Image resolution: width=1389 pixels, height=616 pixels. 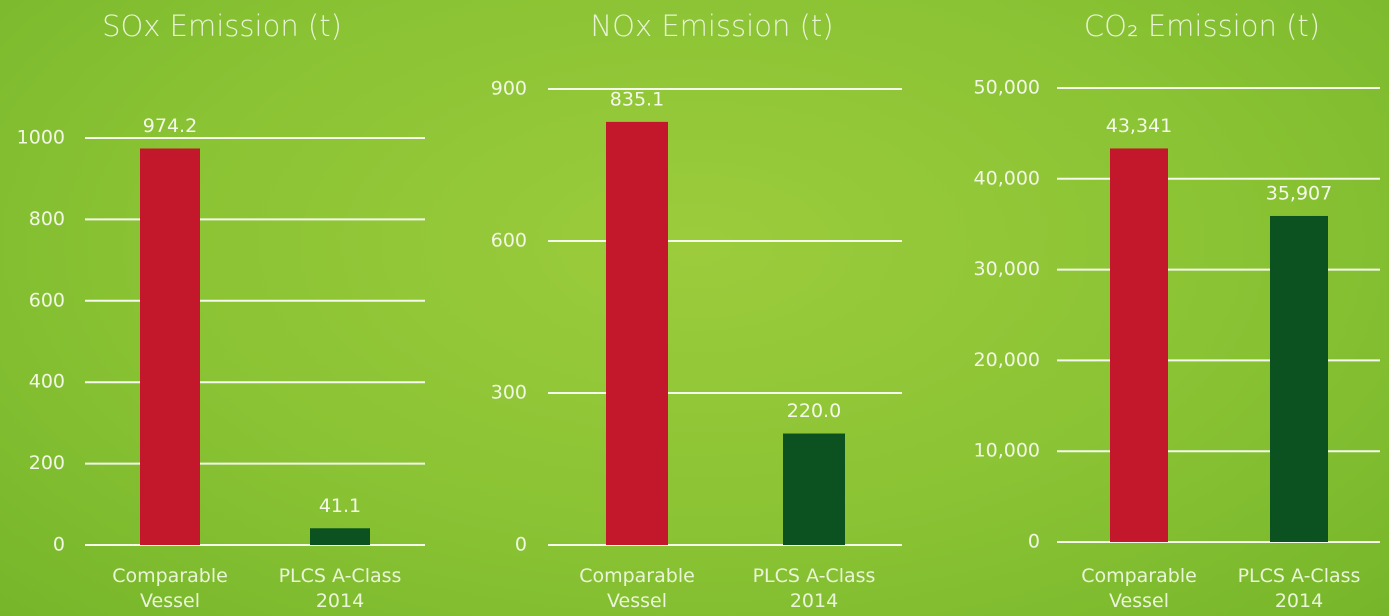 What do you see at coordinates (170, 126) in the screenshot?
I see `value-label: 974.2` at bounding box center [170, 126].